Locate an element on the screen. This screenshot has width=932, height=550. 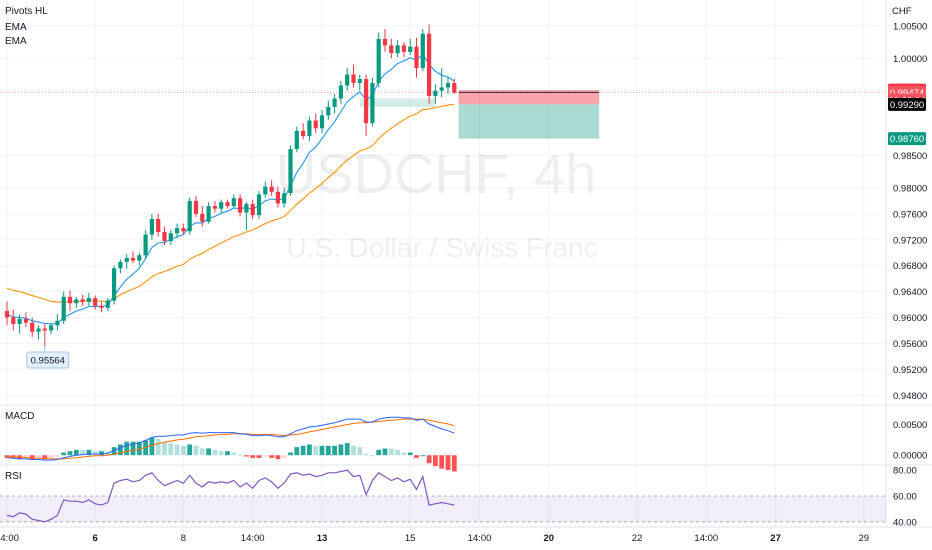
time-tick-label: 13 is located at coordinates (322, 538).